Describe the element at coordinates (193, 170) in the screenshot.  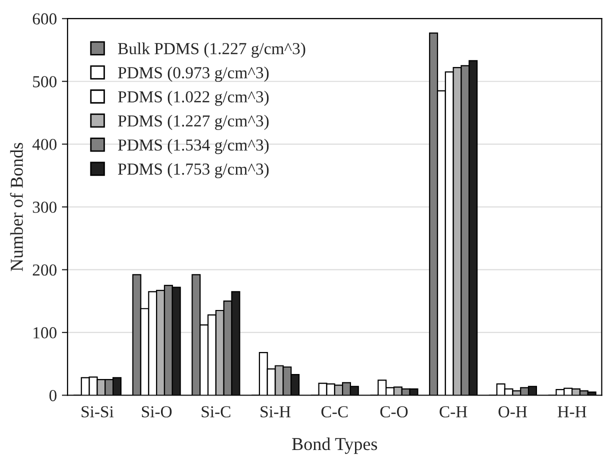
I see `legend-label: PDMS (1.753 g/cm^3)` at that location.